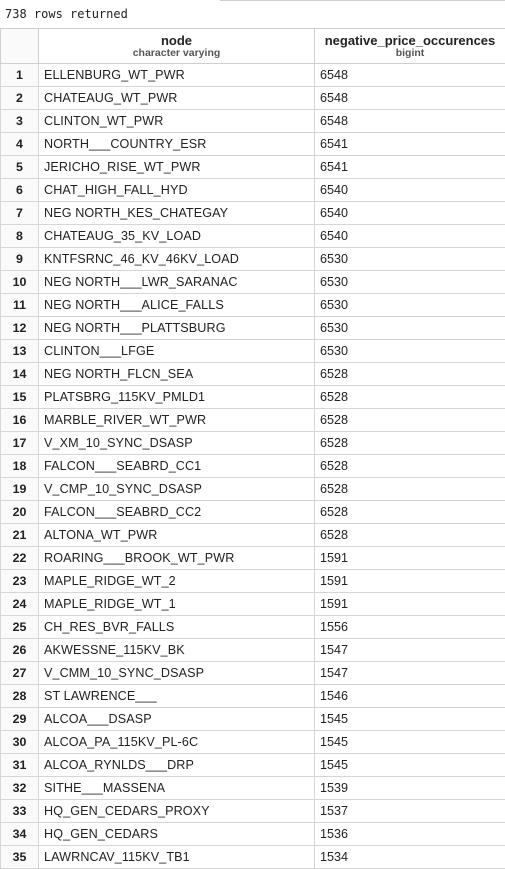  I want to click on row-number-cell: 4, so click(20, 144).